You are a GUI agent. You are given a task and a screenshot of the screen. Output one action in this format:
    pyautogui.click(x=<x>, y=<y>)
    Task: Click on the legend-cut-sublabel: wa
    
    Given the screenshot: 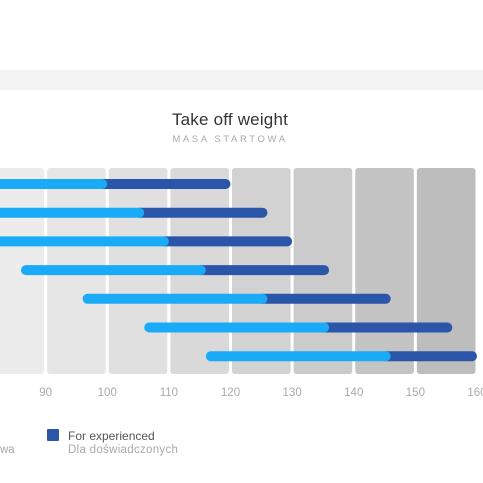 What is the action you would take?
    pyautogui.click(x=7, y=450)
    